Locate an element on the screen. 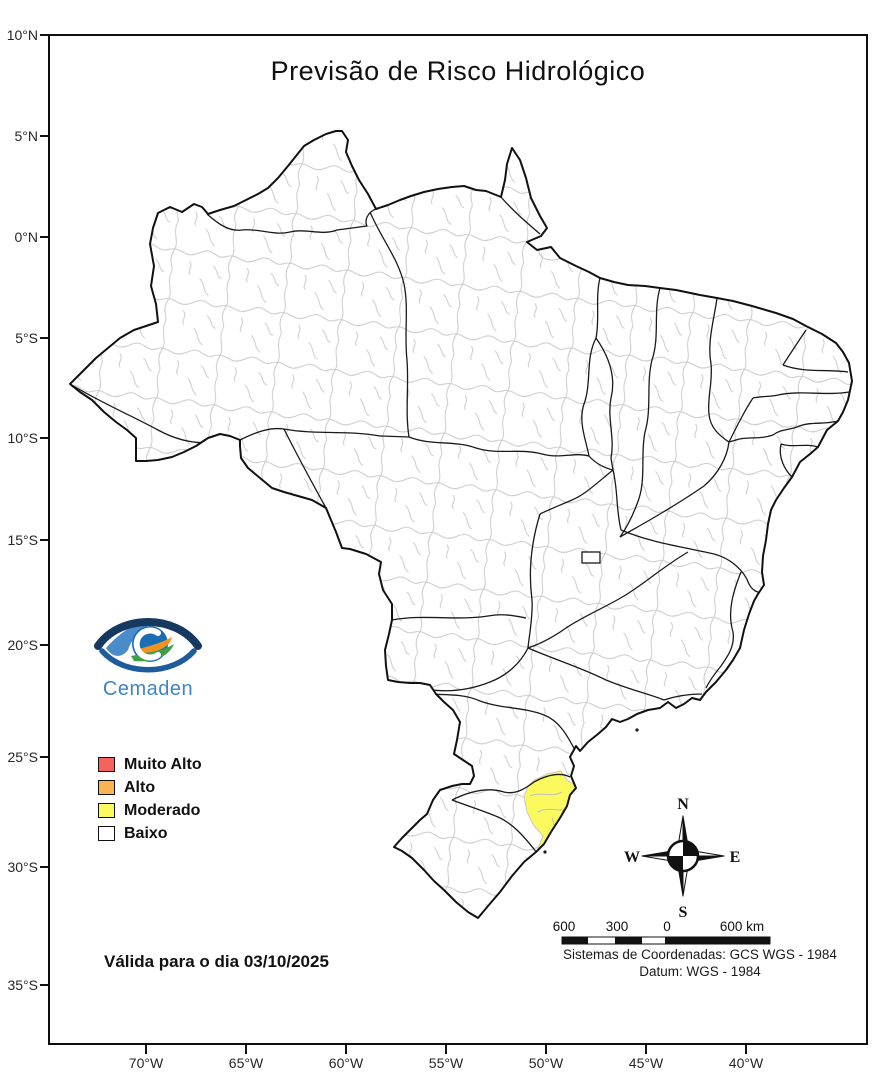 The image size is (881, 1080). legend-item-muito-alto: Muito Alto is located at coordinates (150, 764).